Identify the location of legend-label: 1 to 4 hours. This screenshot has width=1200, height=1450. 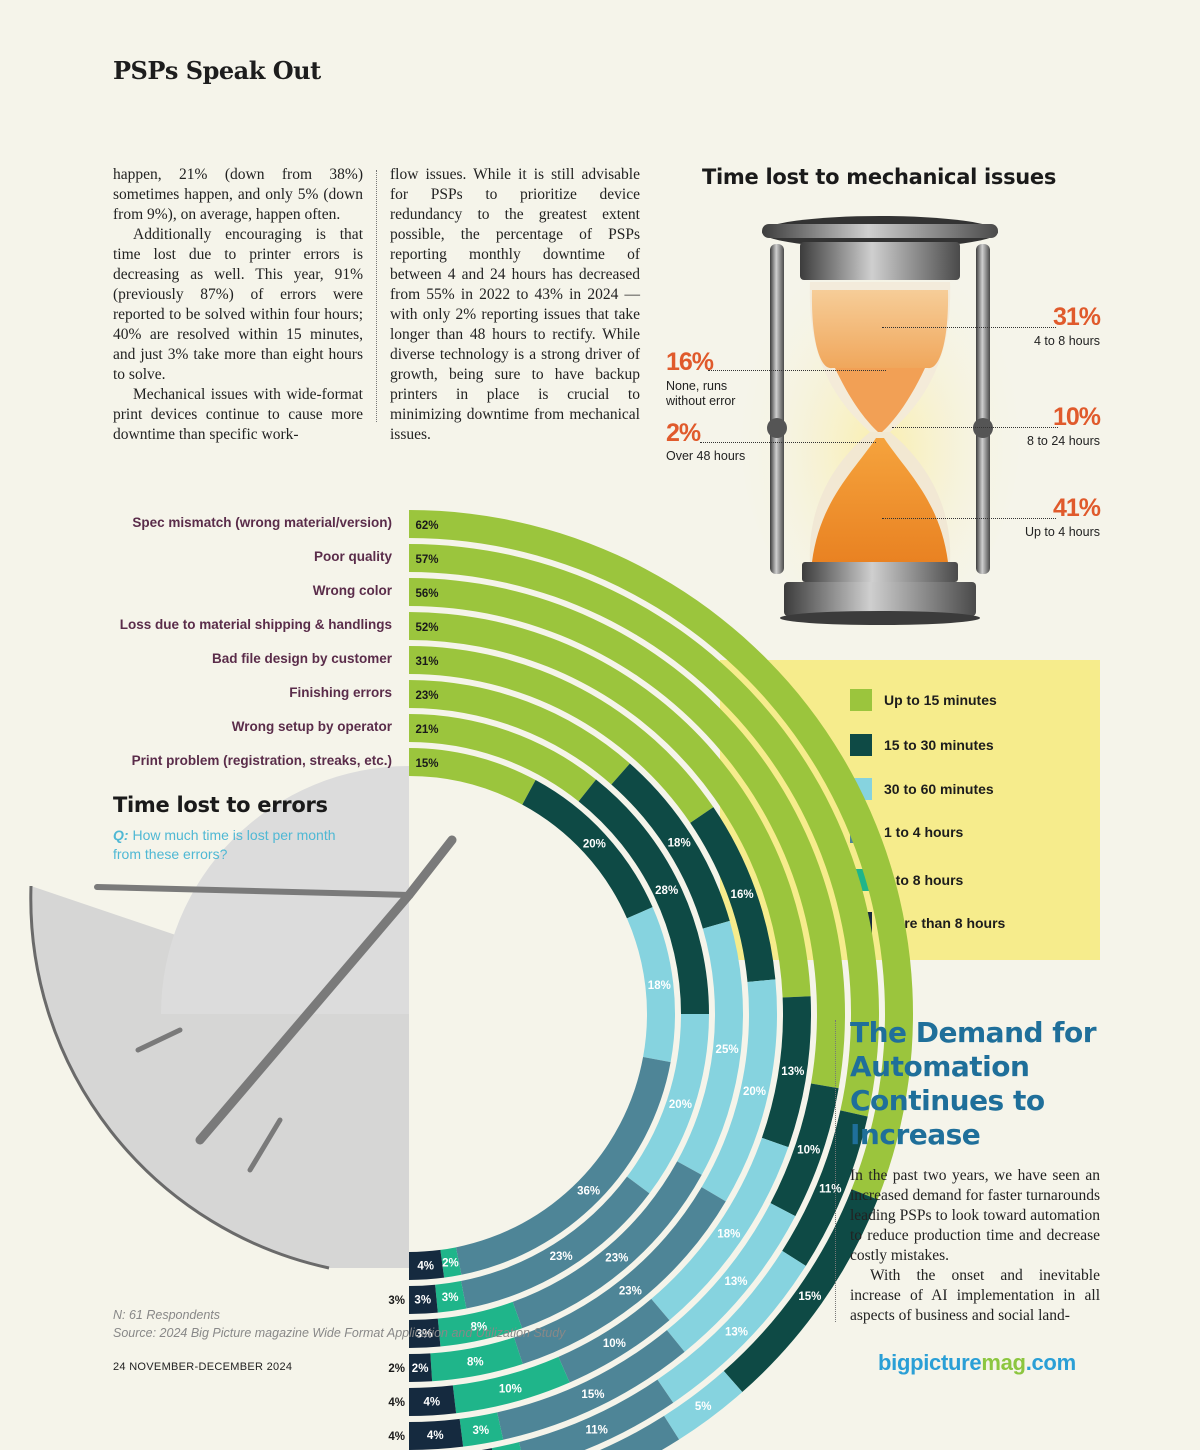
(924, 832).